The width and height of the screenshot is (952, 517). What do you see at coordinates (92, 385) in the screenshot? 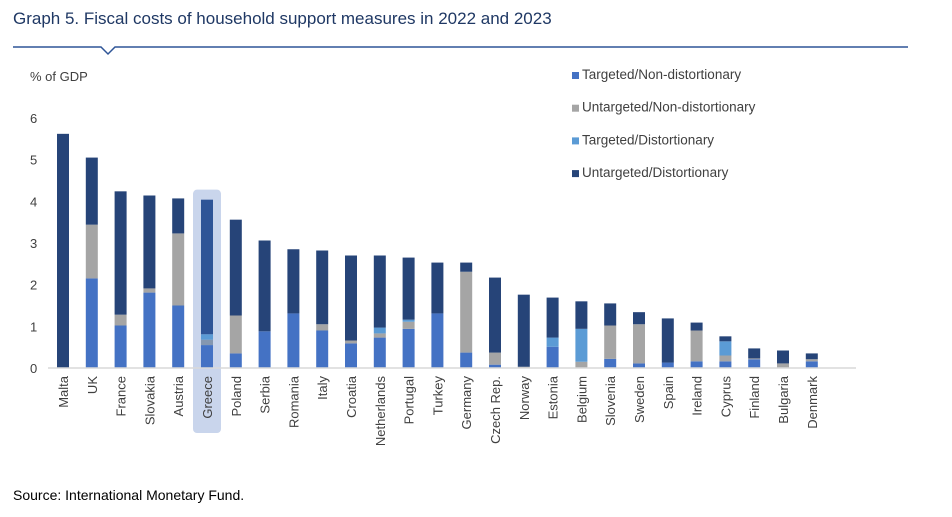
I see `x-tick-label: UK` at bounding box center [92, 385].